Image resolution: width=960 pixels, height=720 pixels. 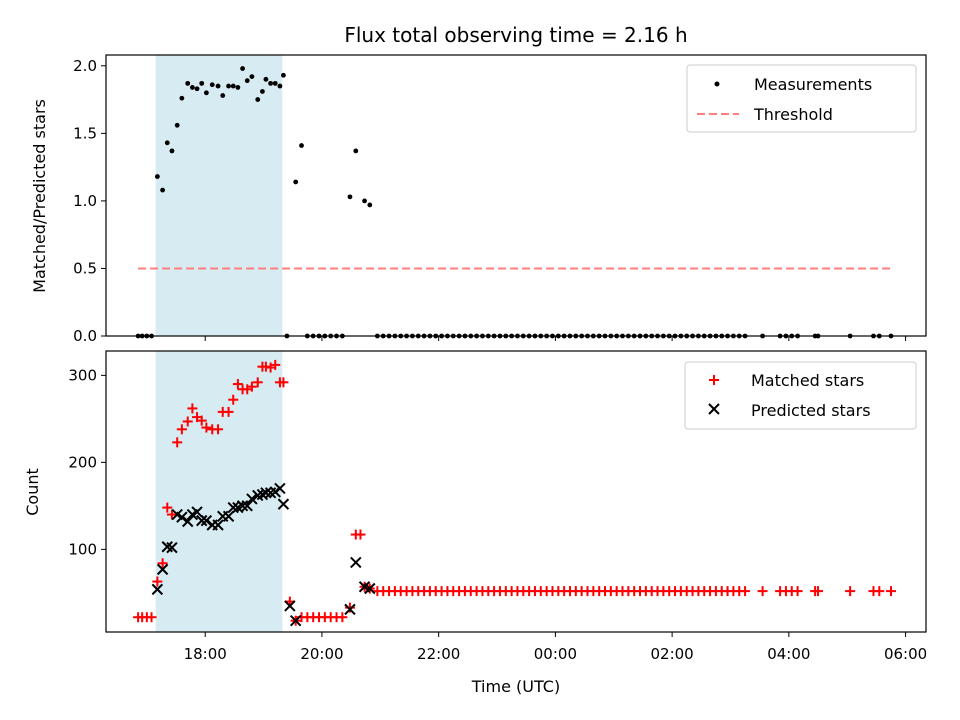 What do you see at coordinates (85, 201) in the screenshot?
I see `y-tick-label: 1.0` at bounding box center [85, 201].